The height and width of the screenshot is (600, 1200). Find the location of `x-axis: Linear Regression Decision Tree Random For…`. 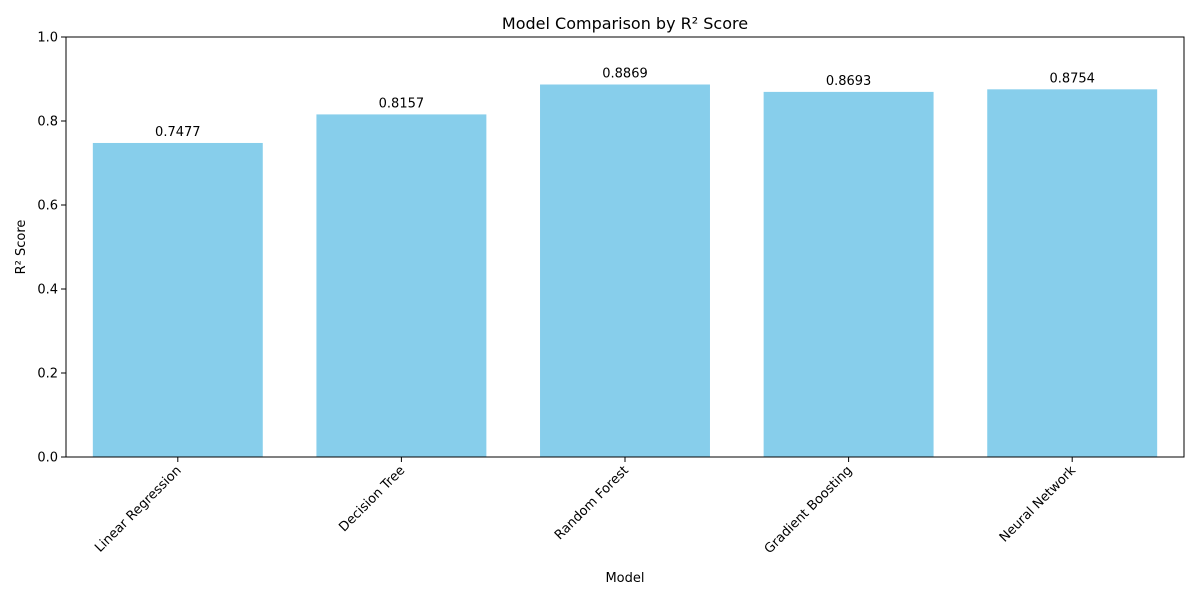

x-axis: Linear Regression Decision Tree Random For… is located at coordinates (585, 507).